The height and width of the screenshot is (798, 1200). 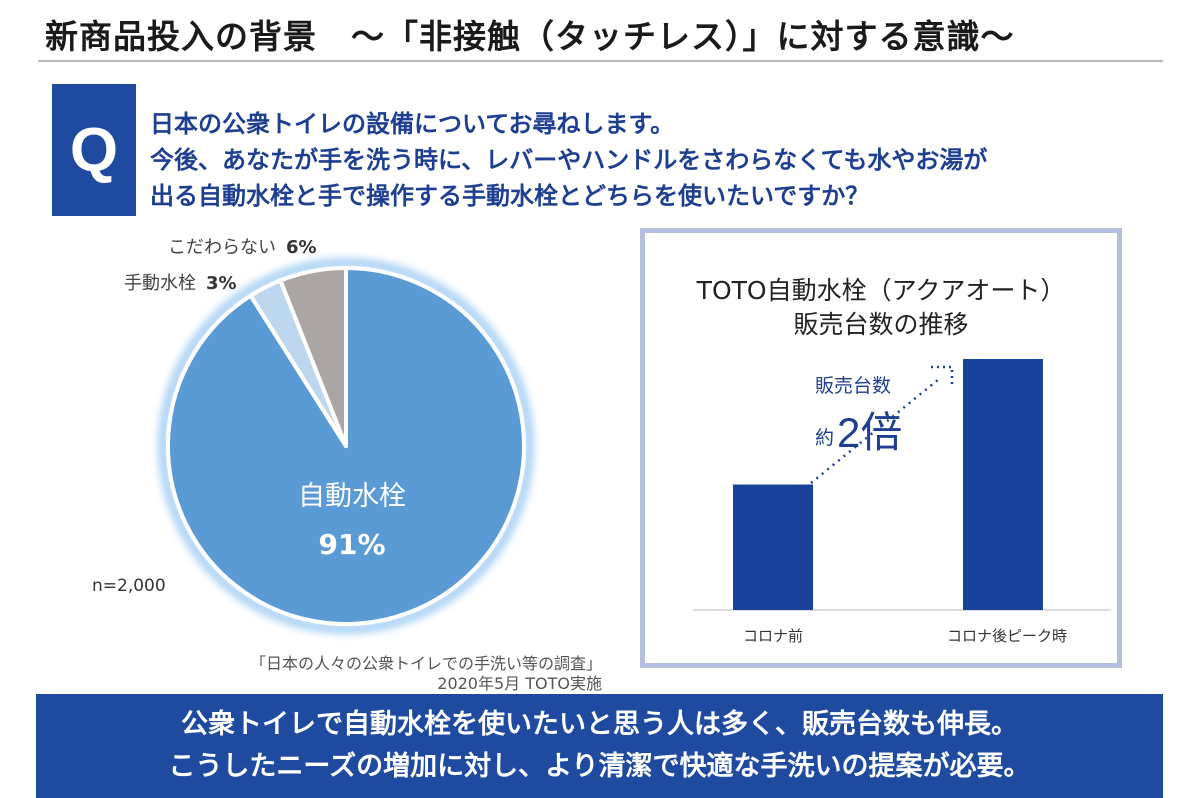 What do you see at coordinates (825, 438) in the screenshot?
I see `growth-annotation-prefix: 約` at bounding box center [825, 438].